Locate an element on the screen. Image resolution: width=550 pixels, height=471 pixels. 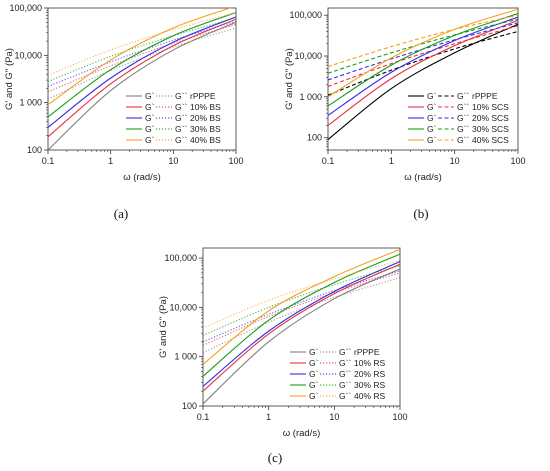
legend-series-name: 20% BS is located at coordinates (205, 118).